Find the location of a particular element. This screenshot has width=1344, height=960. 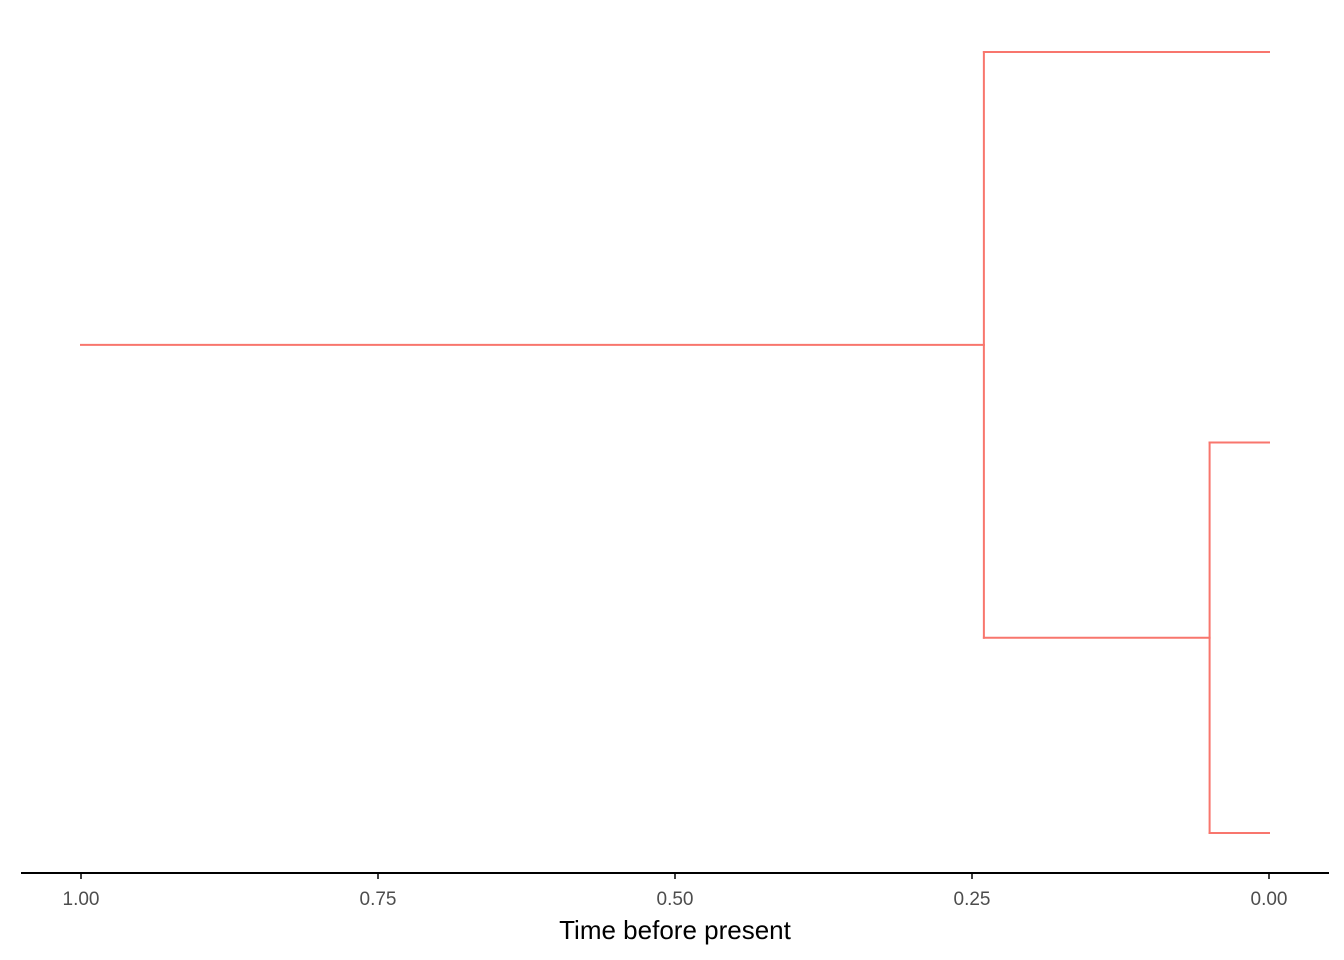

x-tick-label: 0.75 is located at coordinates (378, 899).